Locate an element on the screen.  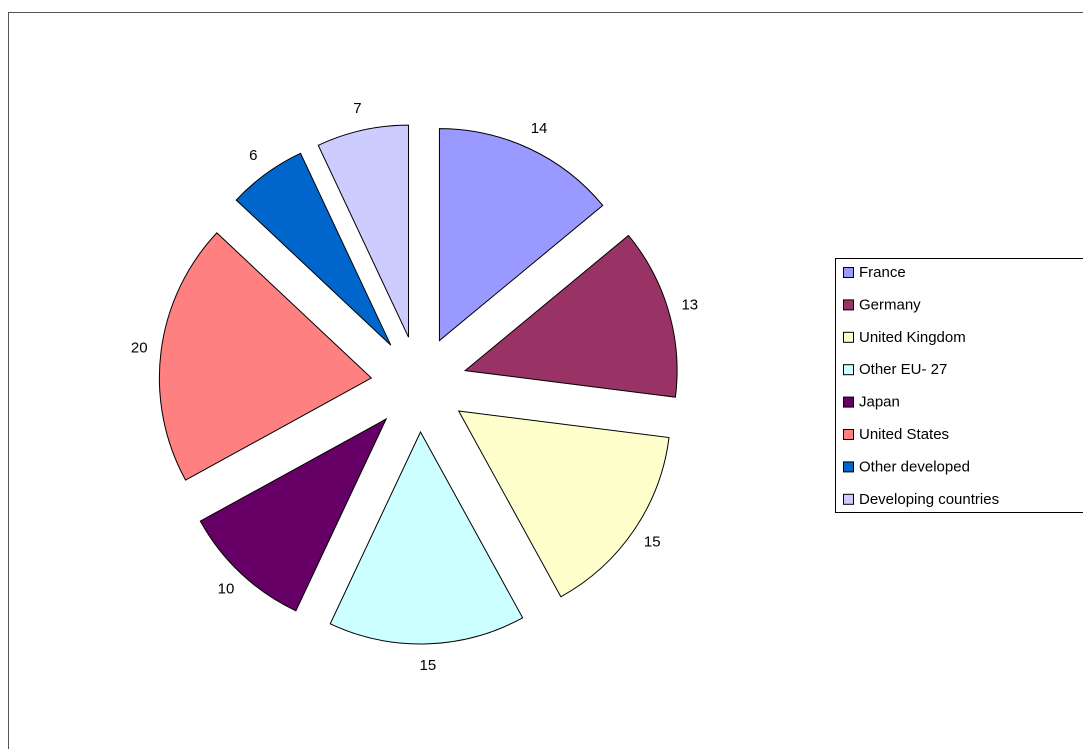
legend-label: United Kingdom is located at coordinates (912, 337).